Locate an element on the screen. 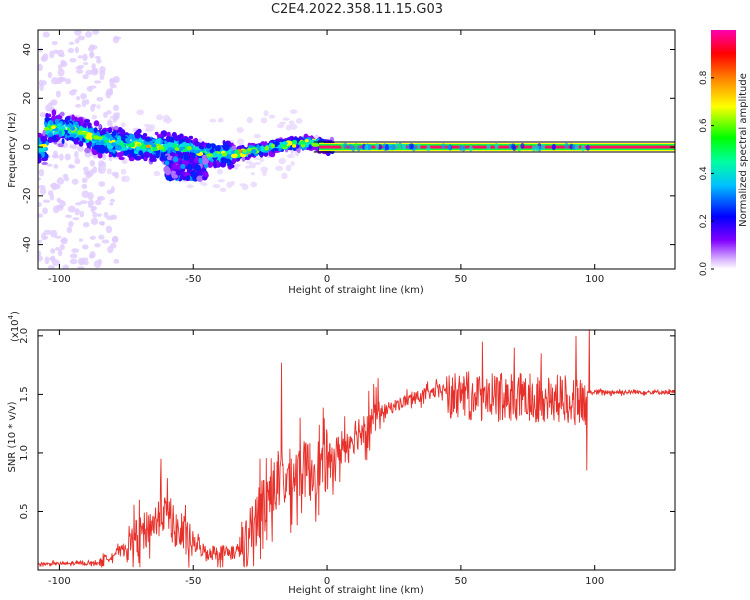 The height and width of the screenshot is (600, 750). snr-exponent: (x104) is located at coordinates (14, 326).